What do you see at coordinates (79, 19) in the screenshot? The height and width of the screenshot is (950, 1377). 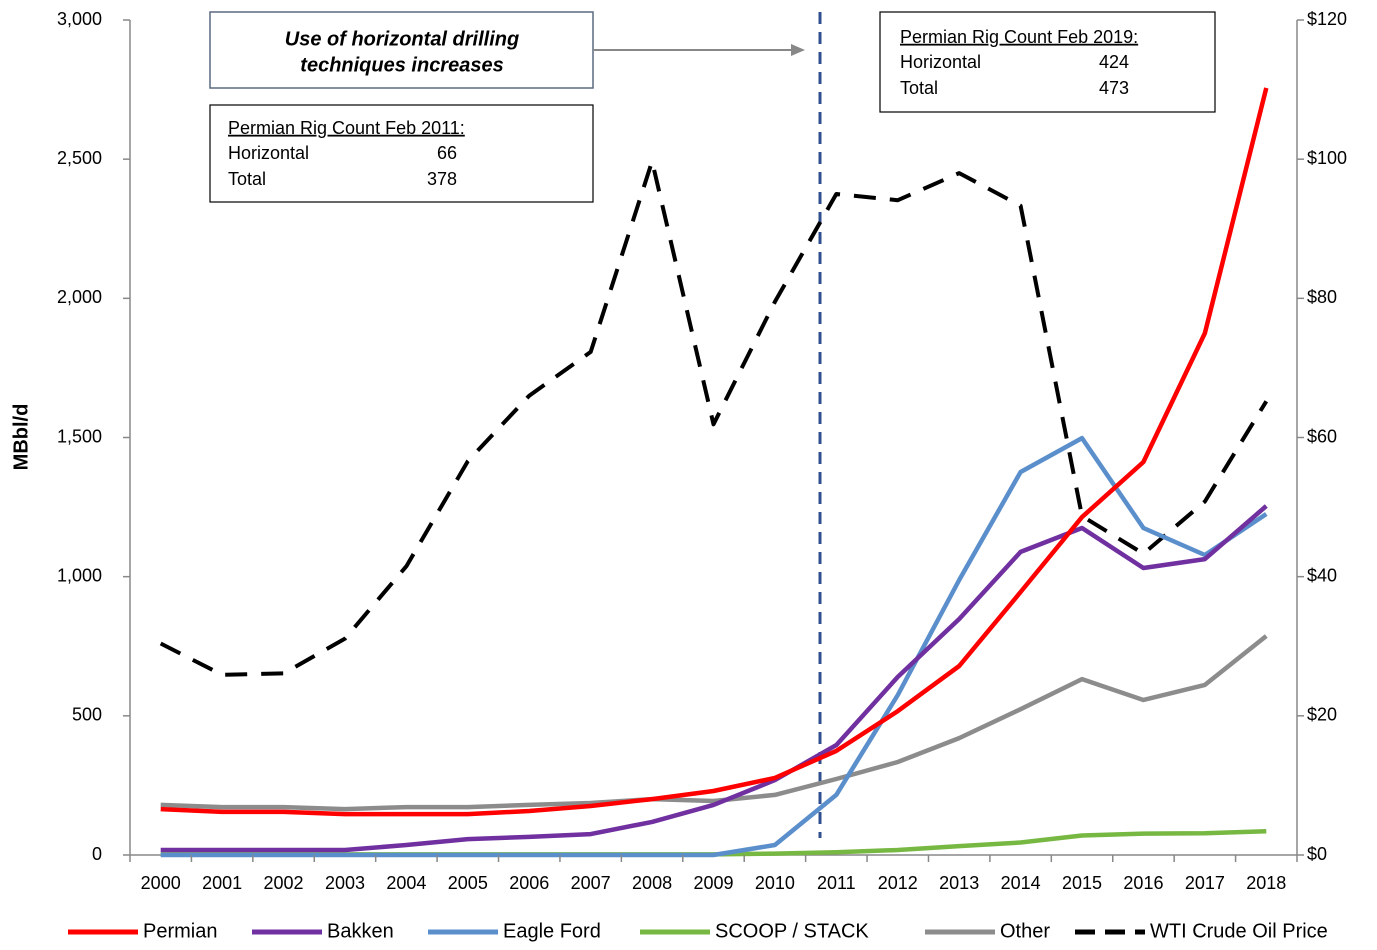 I see `y-tick-label: 3,000` at bounding box center [79, 19].